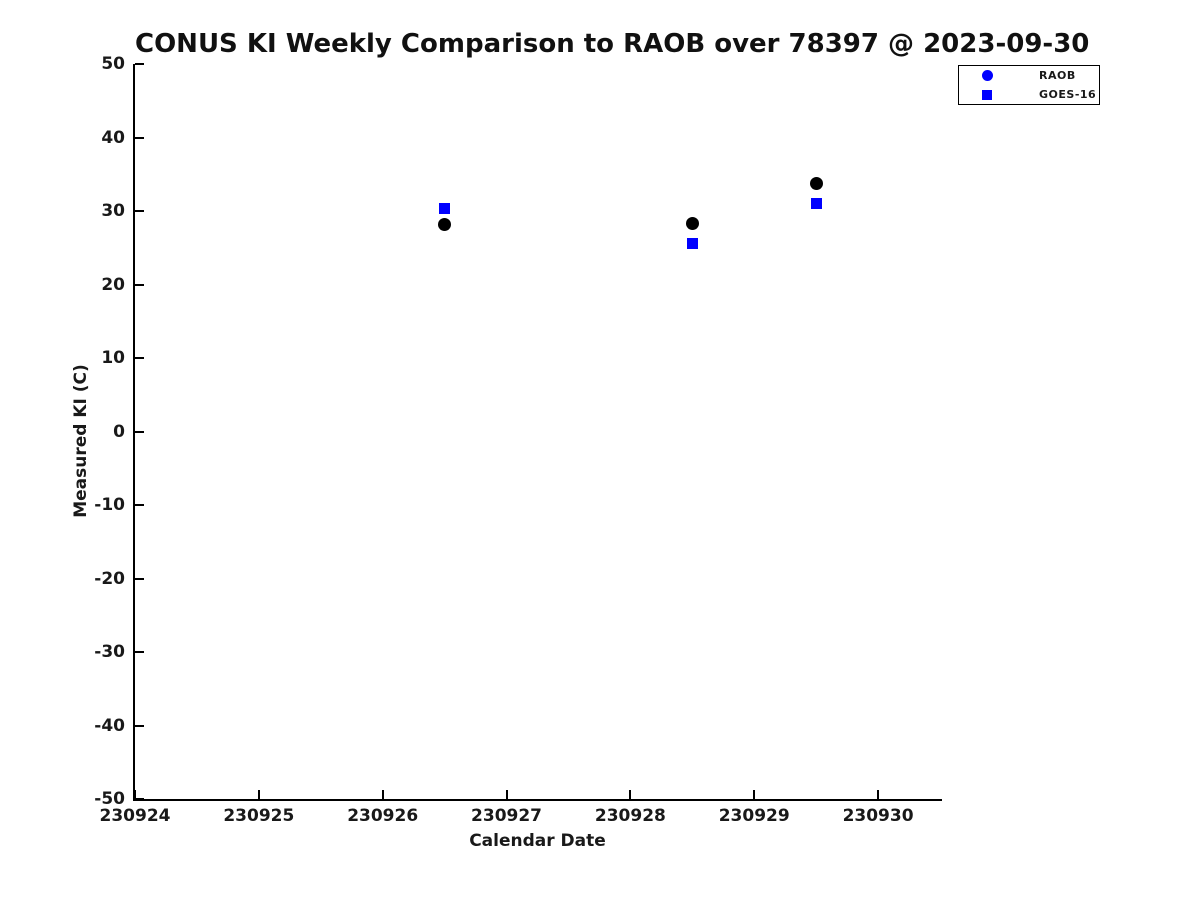  I want to click on x-tick-label: 230927, so click(507, 816).